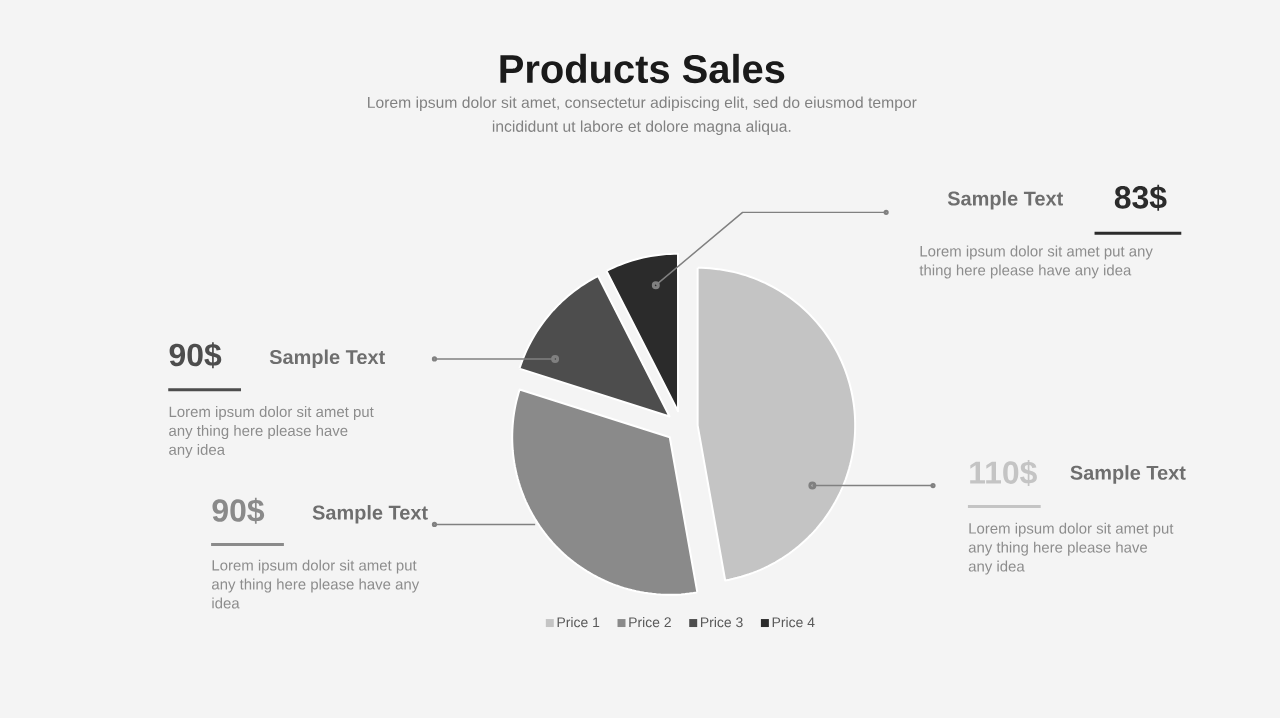 The height and width of the screenshot is (718, 1280). I want to click on legend-label: Price 2, so click(650, 622).